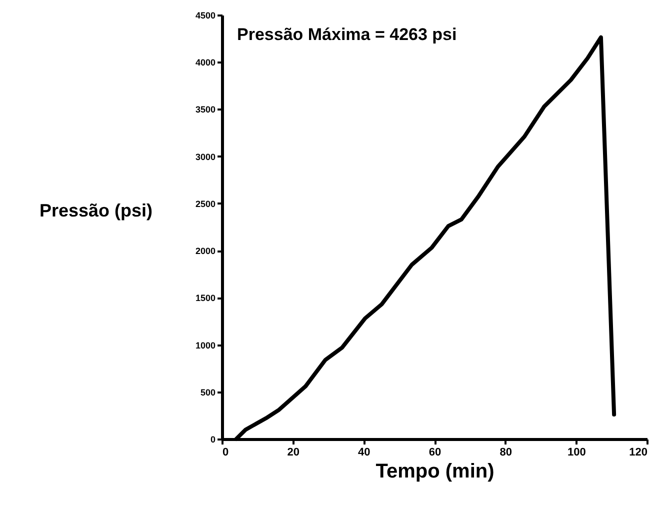 This screenshot has height=506, width=658. Describe the element at coordinates (205, 298) in the screenshot. I see `y-tick-label: 1500` at that location.